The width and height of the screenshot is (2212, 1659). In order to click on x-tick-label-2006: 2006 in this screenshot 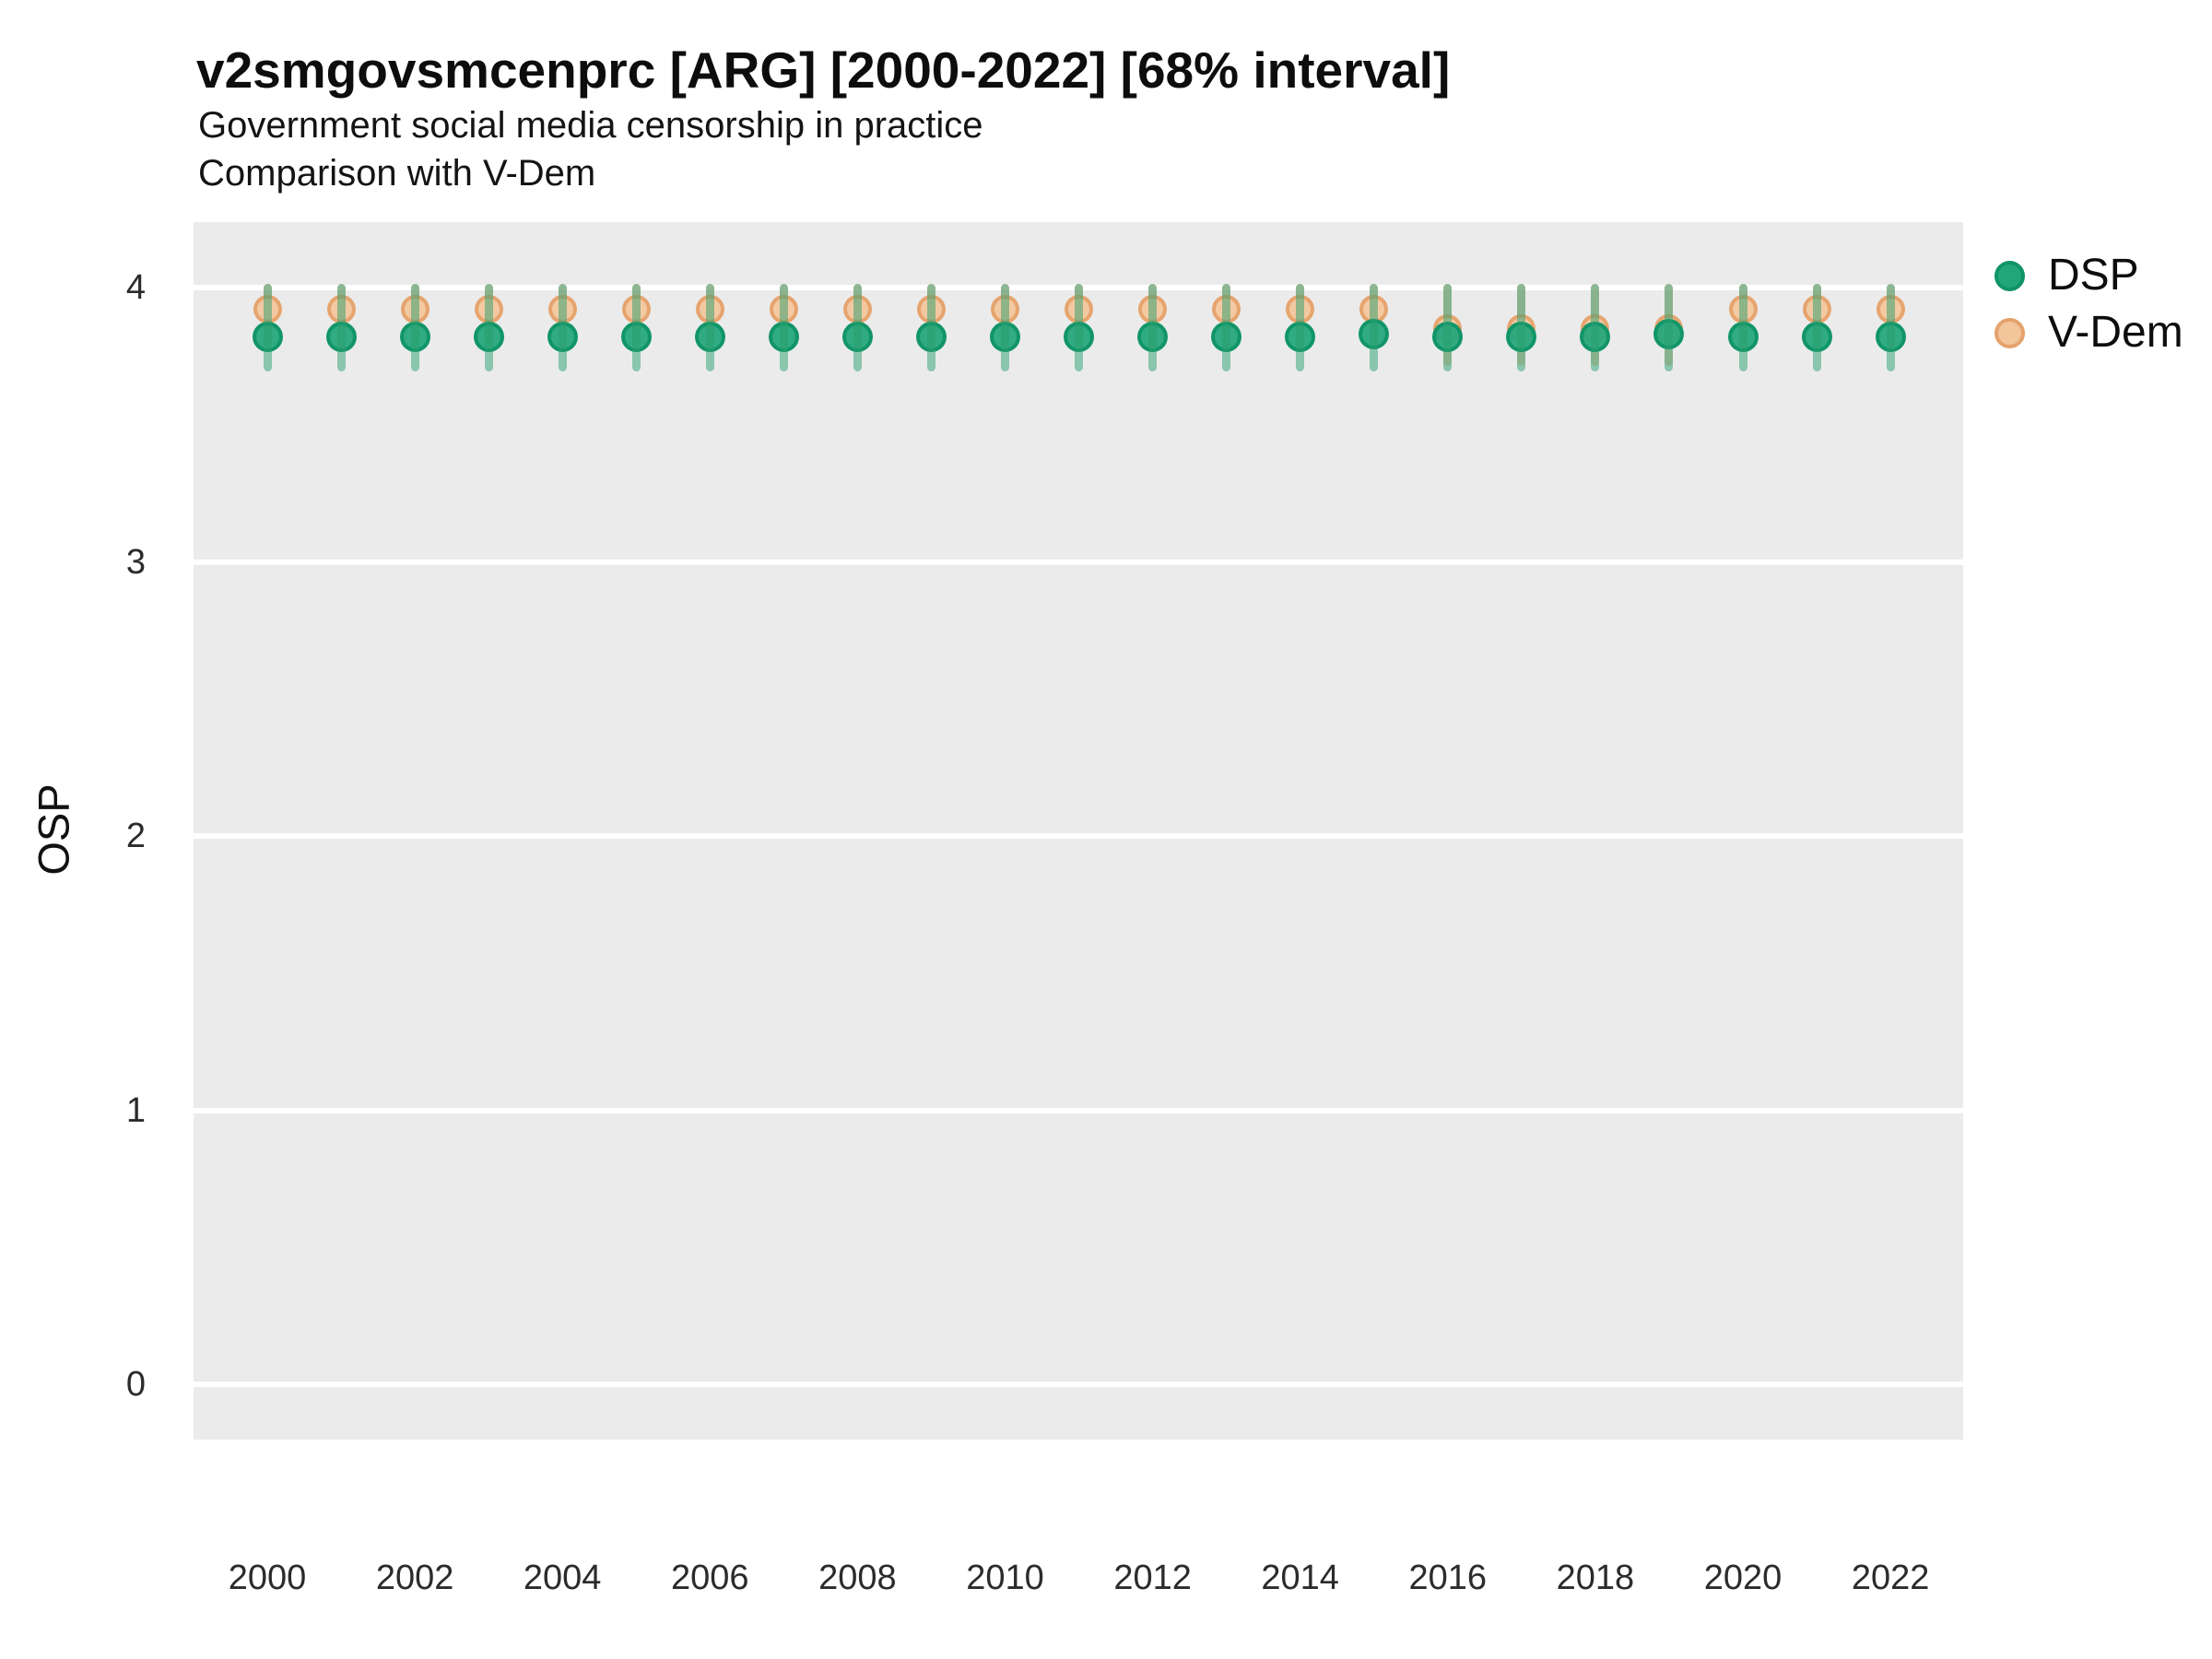, I will do `click(710, 1578)`.